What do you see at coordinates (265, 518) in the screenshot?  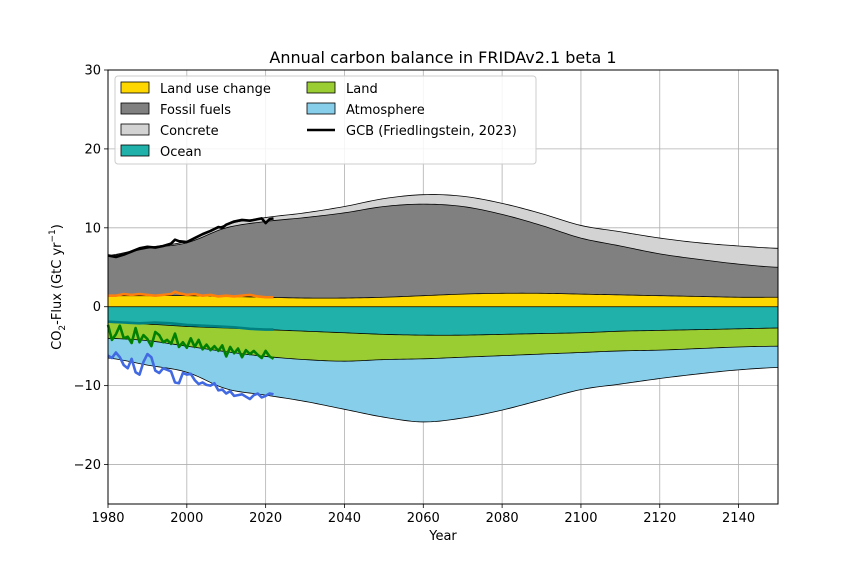 I see `x-tick-label: 2020` at bounding box center [265, 518].